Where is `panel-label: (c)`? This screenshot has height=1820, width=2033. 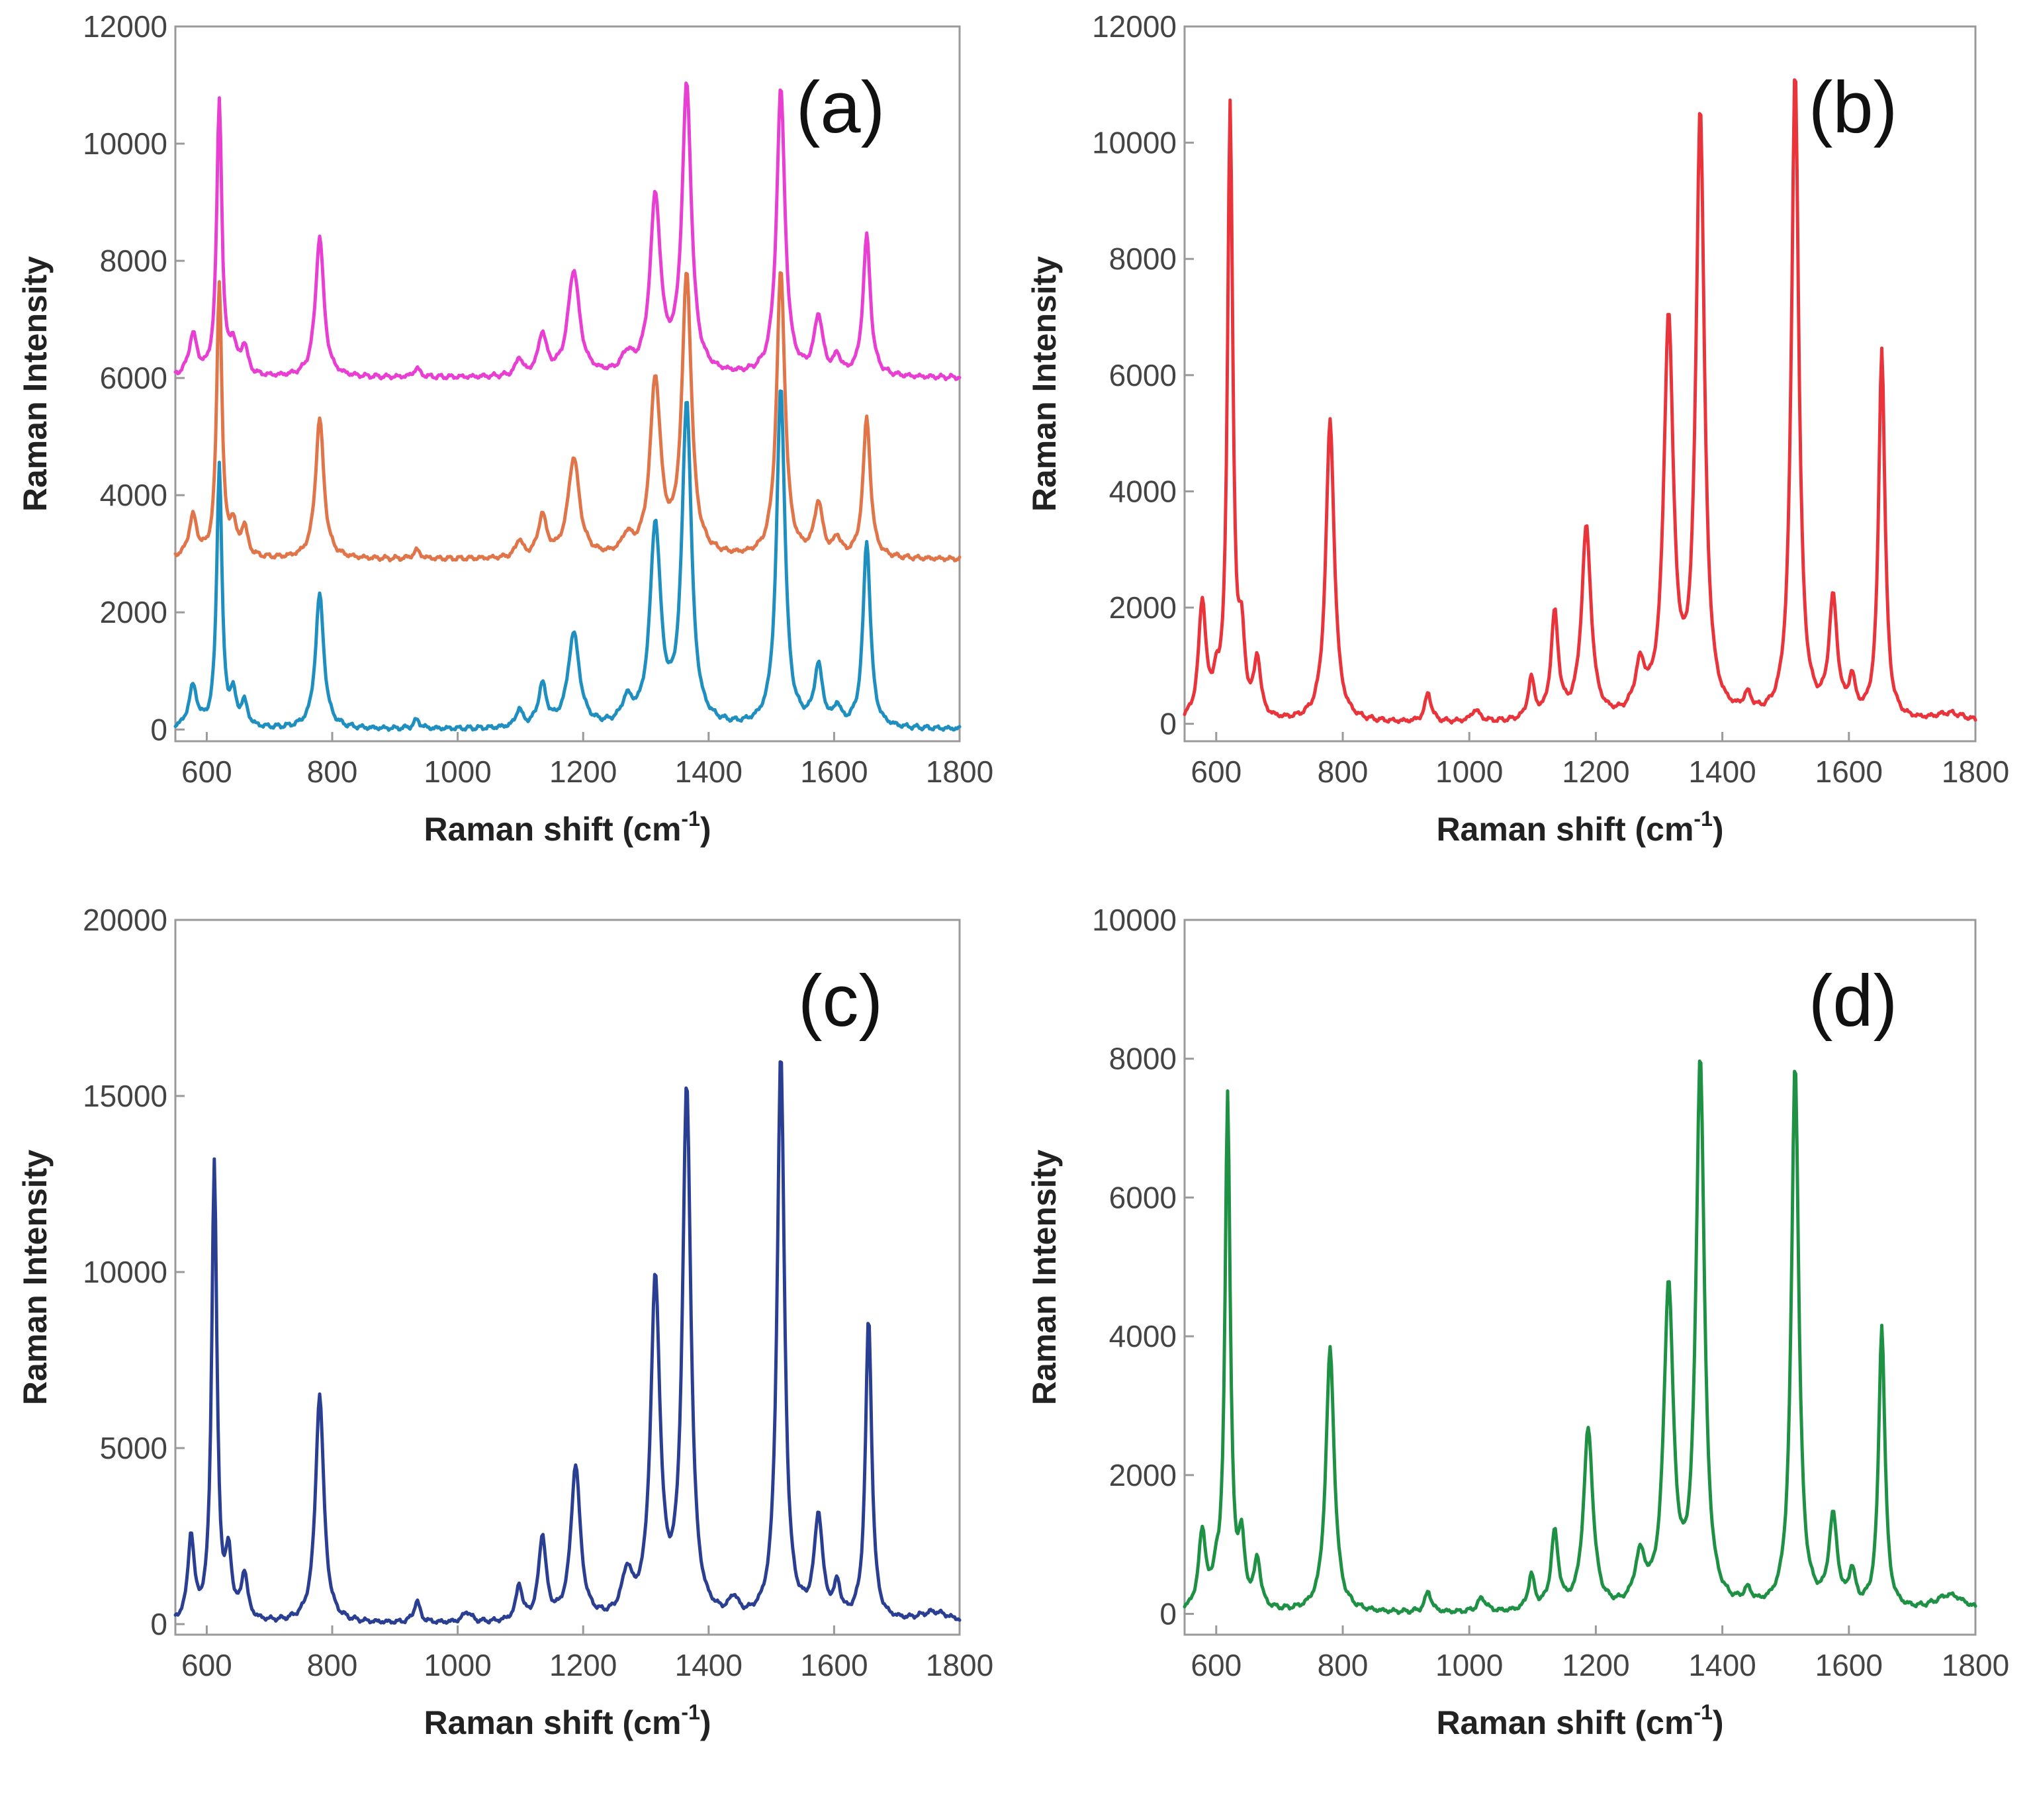 panel-label: (c) is located at coordinates (840, 1001).